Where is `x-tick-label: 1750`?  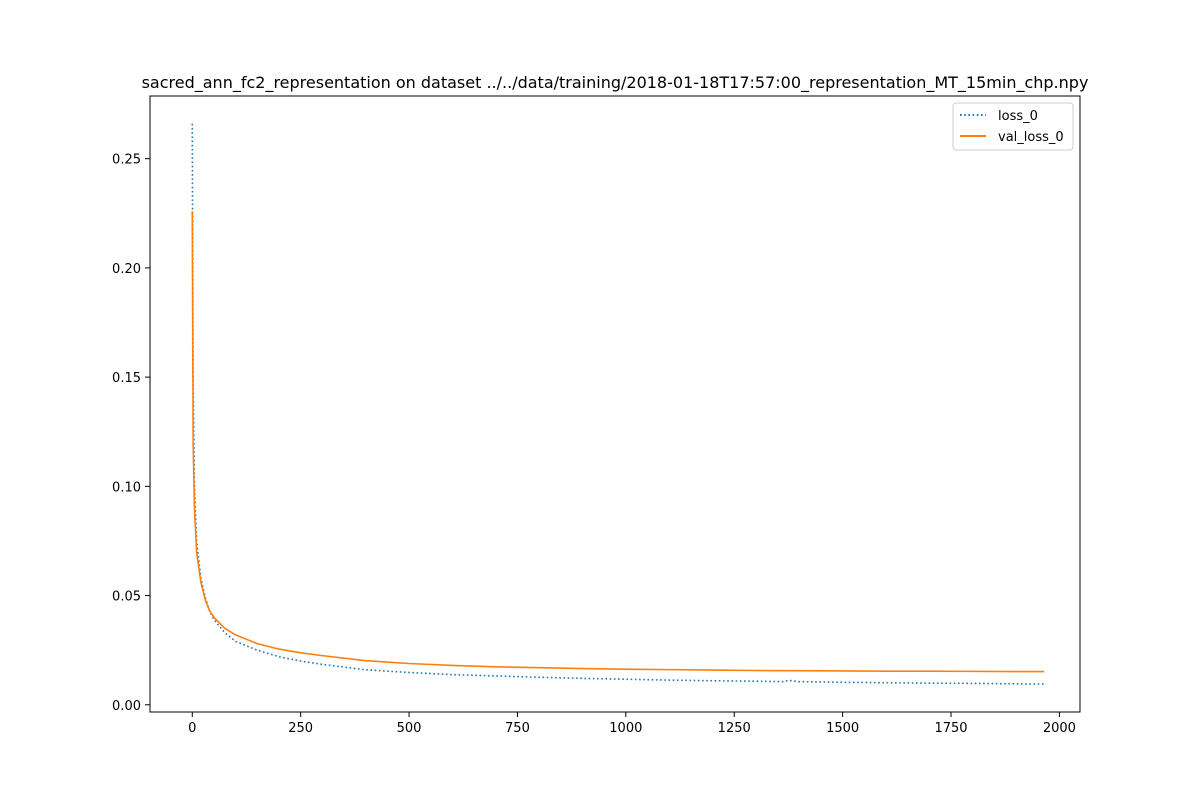
x-tick-label: 1750 is located at coordinates (950, 728).